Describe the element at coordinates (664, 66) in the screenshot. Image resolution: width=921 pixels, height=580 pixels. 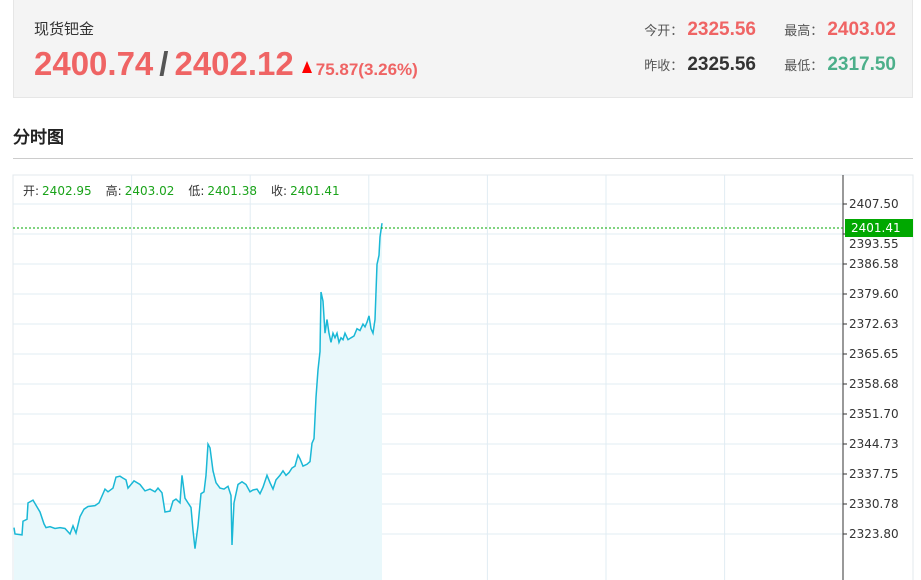
I see `prev-close-label: 昨收：` at that location.